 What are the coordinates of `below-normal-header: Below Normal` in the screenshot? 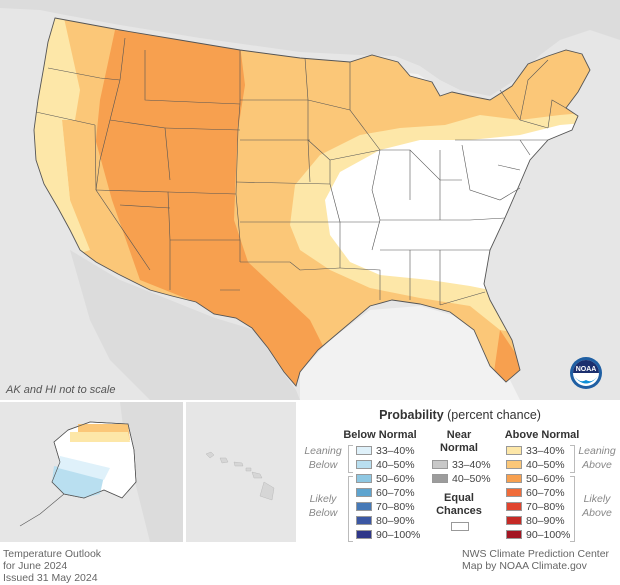 It's located at (380, 435).